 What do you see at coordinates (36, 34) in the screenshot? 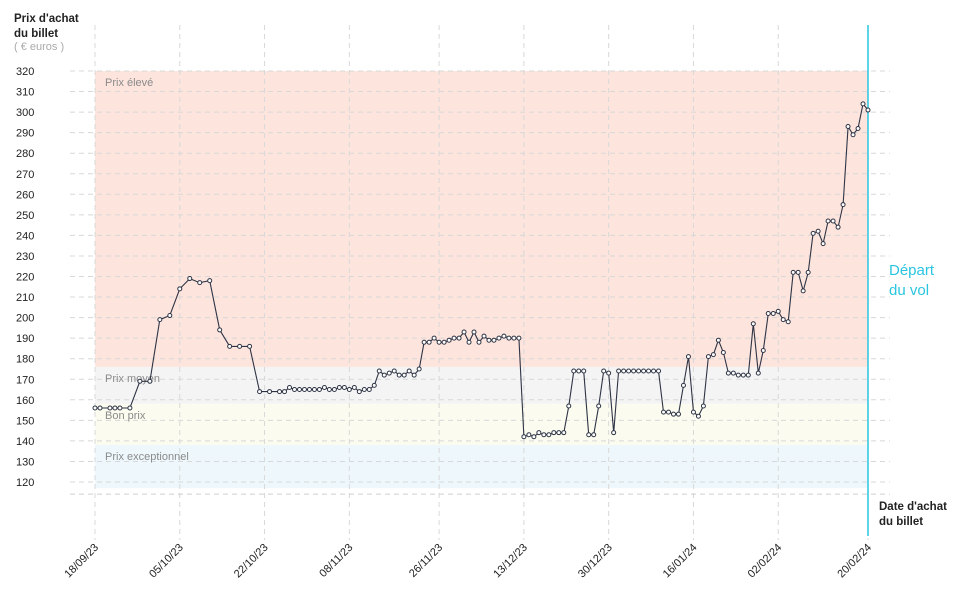
I see `y-axis-title: du billet` at bounding box center [36, 34].